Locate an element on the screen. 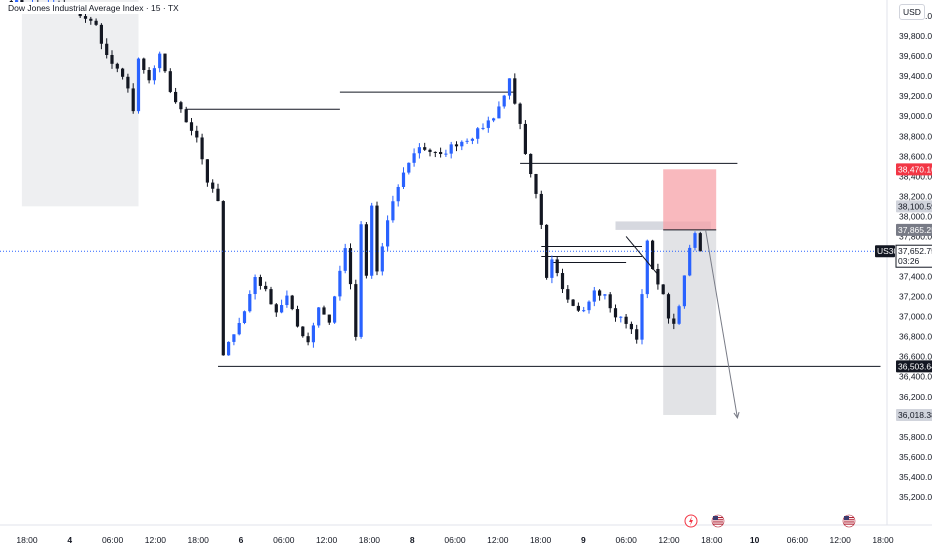 The image size is (932, 550). currency-label: USD is located at coordinates (912, 12).